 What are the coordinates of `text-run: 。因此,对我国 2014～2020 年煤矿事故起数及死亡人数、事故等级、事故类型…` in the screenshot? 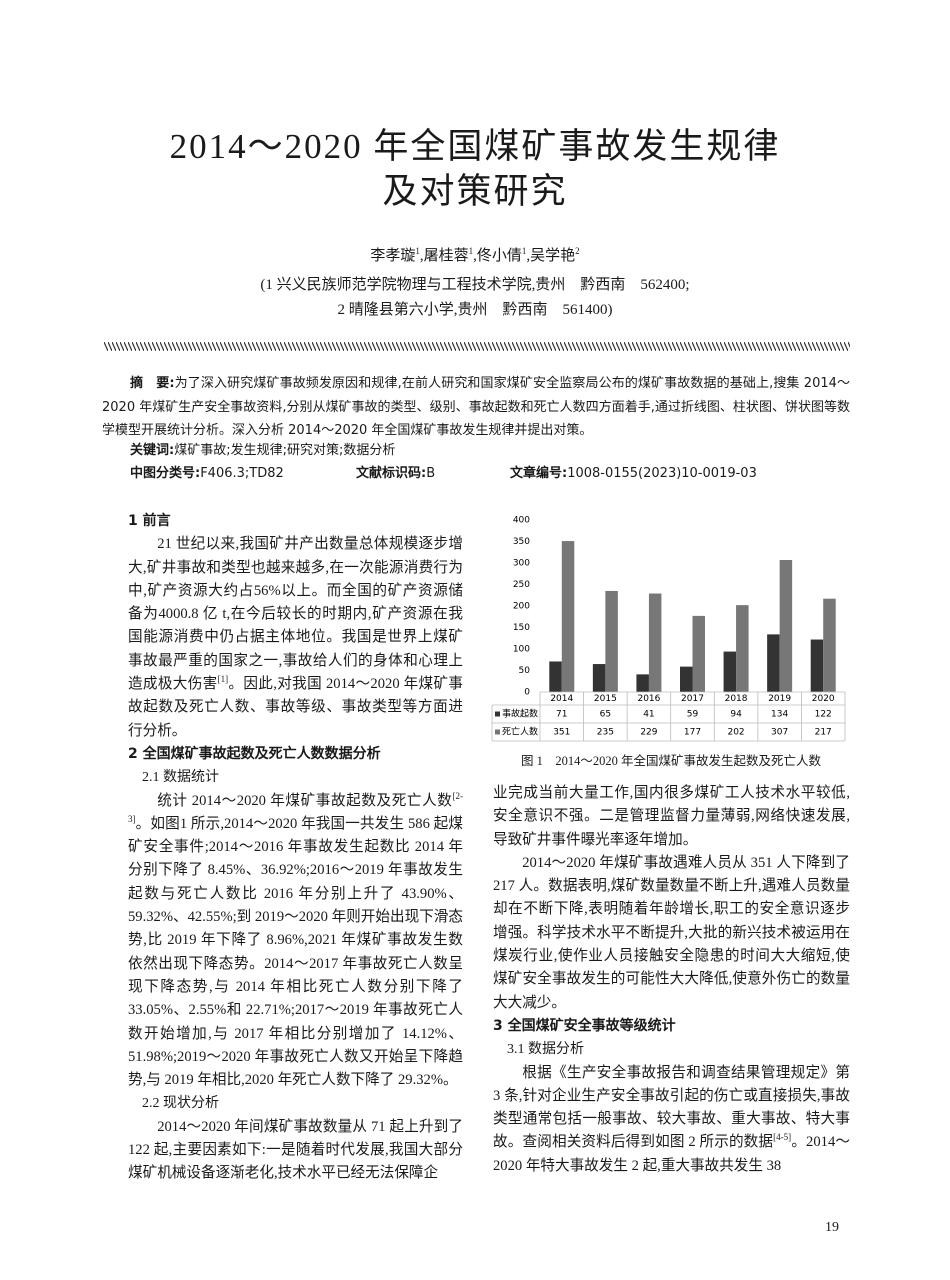 It's located at (295, 707).